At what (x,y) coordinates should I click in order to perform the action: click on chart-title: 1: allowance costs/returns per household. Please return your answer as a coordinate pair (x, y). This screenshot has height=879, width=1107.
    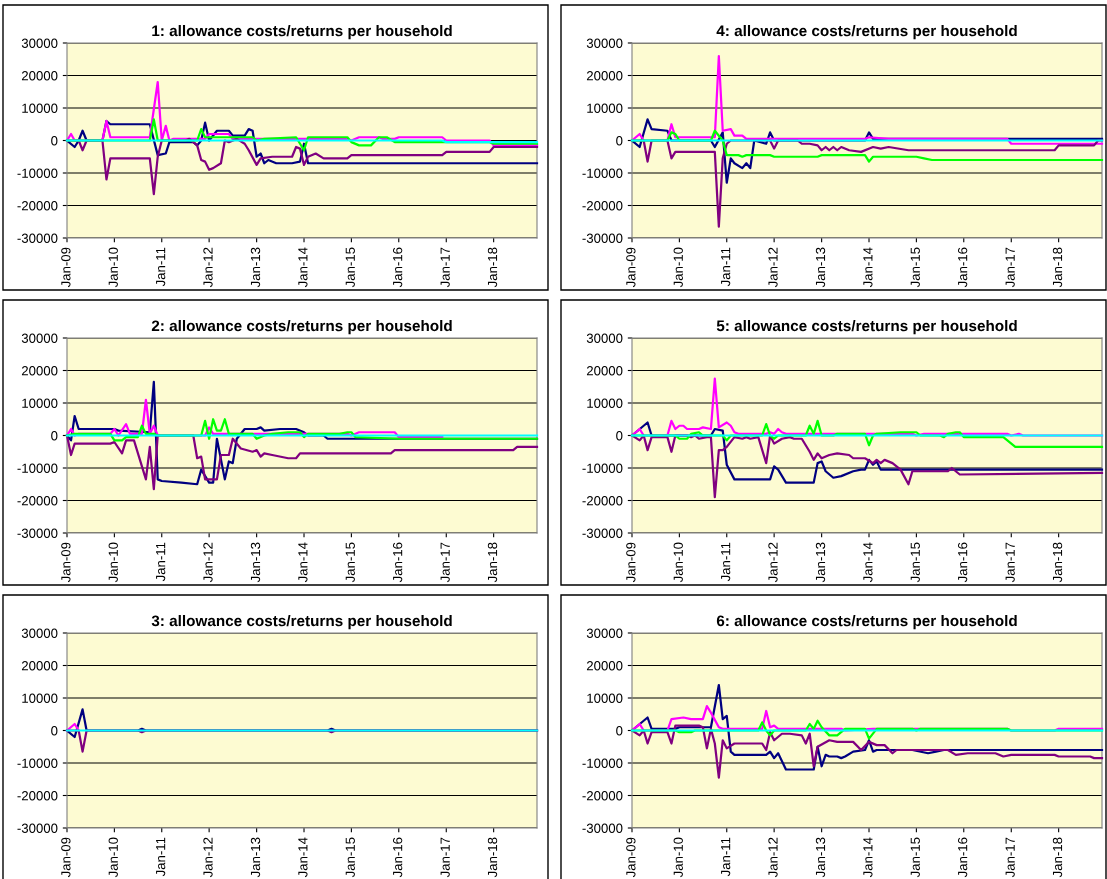
    Looking at the image, I should click on (302, 32).